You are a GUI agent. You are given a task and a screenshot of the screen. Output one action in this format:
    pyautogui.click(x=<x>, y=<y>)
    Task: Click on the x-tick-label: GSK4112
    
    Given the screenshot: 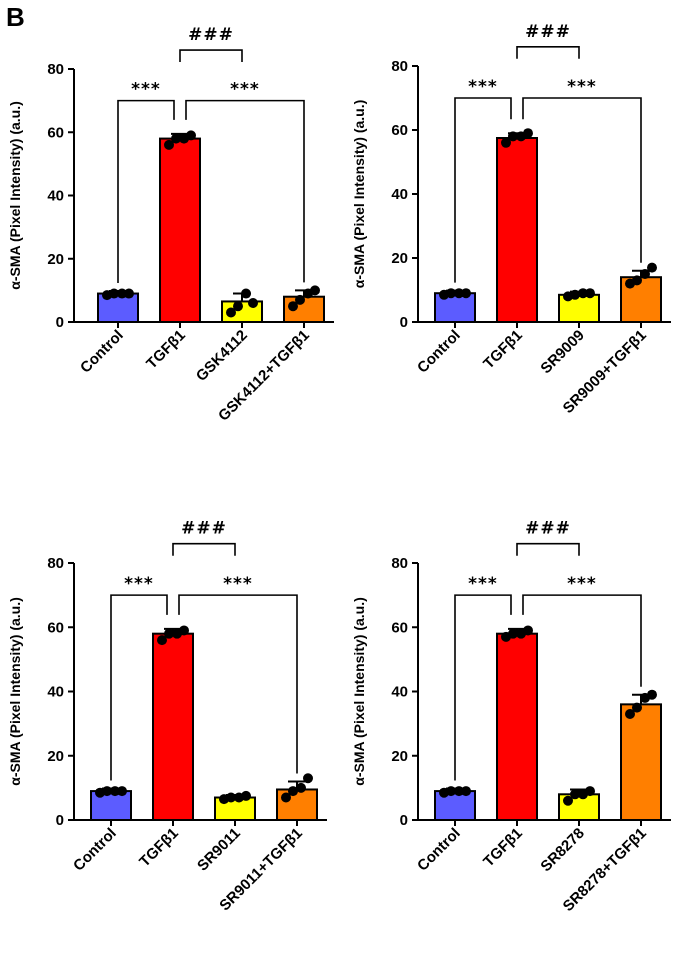 What is the action you would take?
    pyautogui.click(x=222, y=356)
    